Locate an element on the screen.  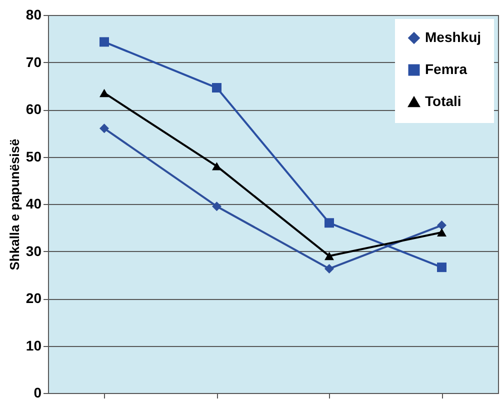
legend-label: Femra is located at coordinates (446, 69).